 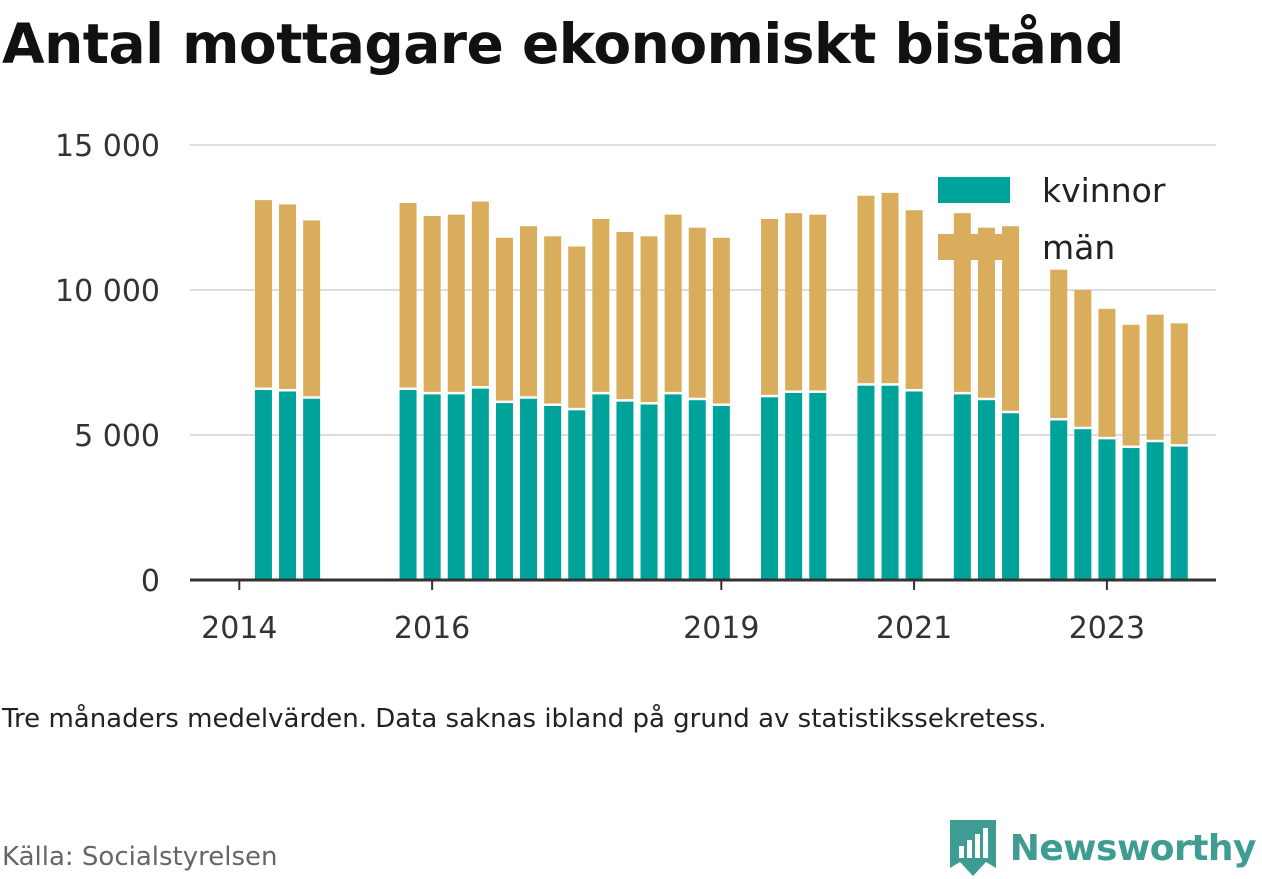 I want to click on x-axis: 2014 2016 2019 2021 2023, so click(x=703, y=612).